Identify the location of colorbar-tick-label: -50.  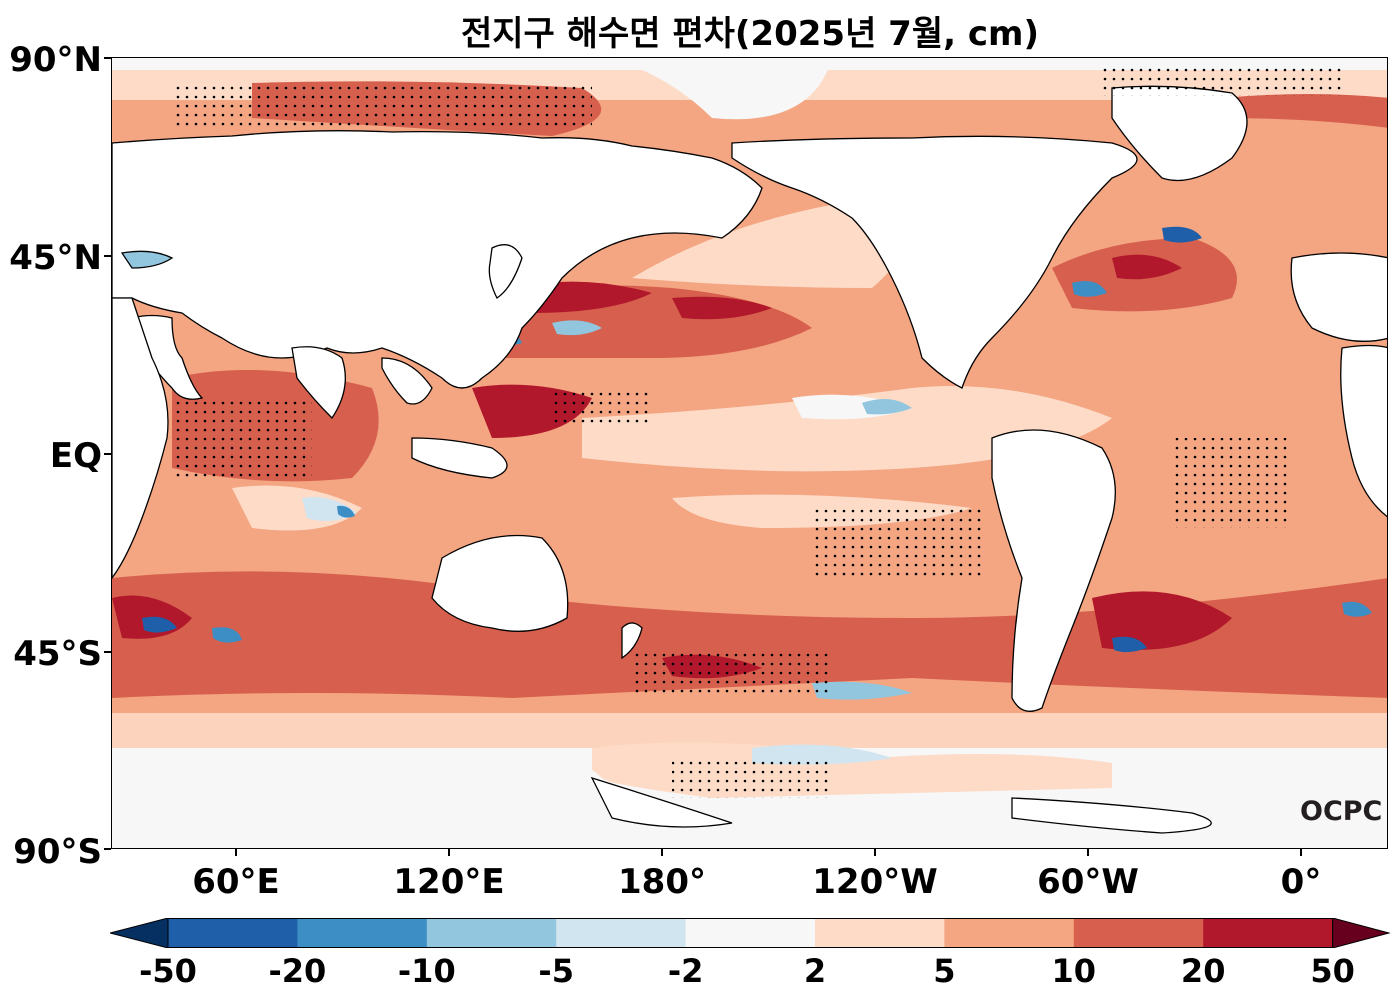
(168, 971).